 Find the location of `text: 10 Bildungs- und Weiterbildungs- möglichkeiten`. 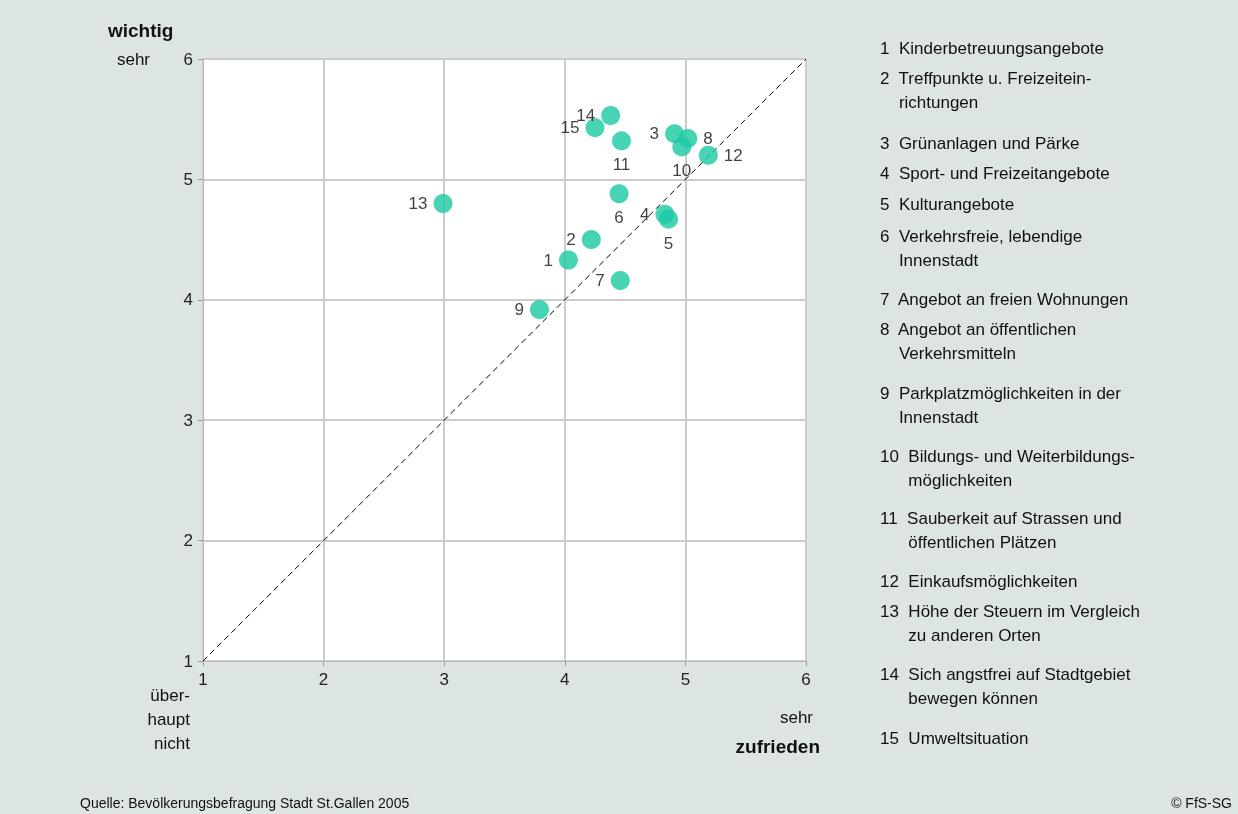

text: 10 Bildungs- und Weiterbildungs- möglichkeiten is located at coordinates (1007, 468).